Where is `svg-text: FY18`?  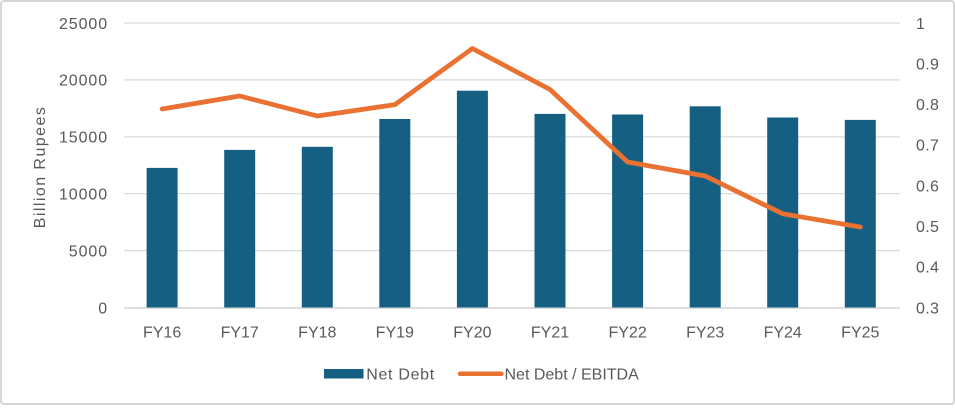 svg-text: FY18 is located at coordinates (317, 333).